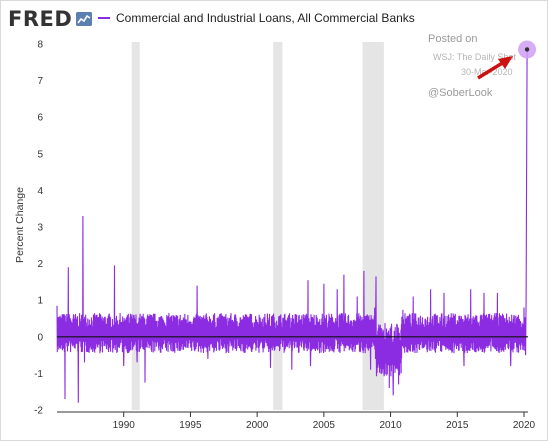 The image size is (548, 441). I want to click on y-tick-label: 6, so click(40, 118).